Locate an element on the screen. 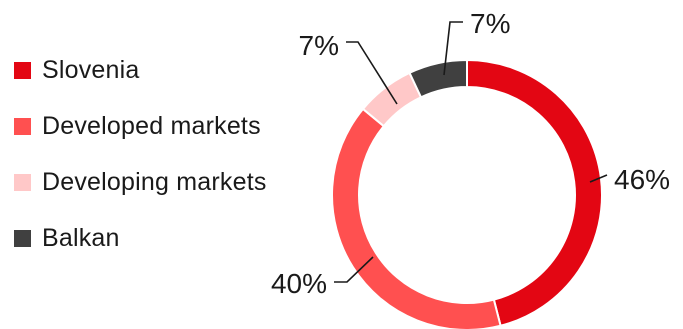 Image resolution: width=683 pixels, height=329 pixels. legend-label: Slovenia is located at coordinates (91, 69).